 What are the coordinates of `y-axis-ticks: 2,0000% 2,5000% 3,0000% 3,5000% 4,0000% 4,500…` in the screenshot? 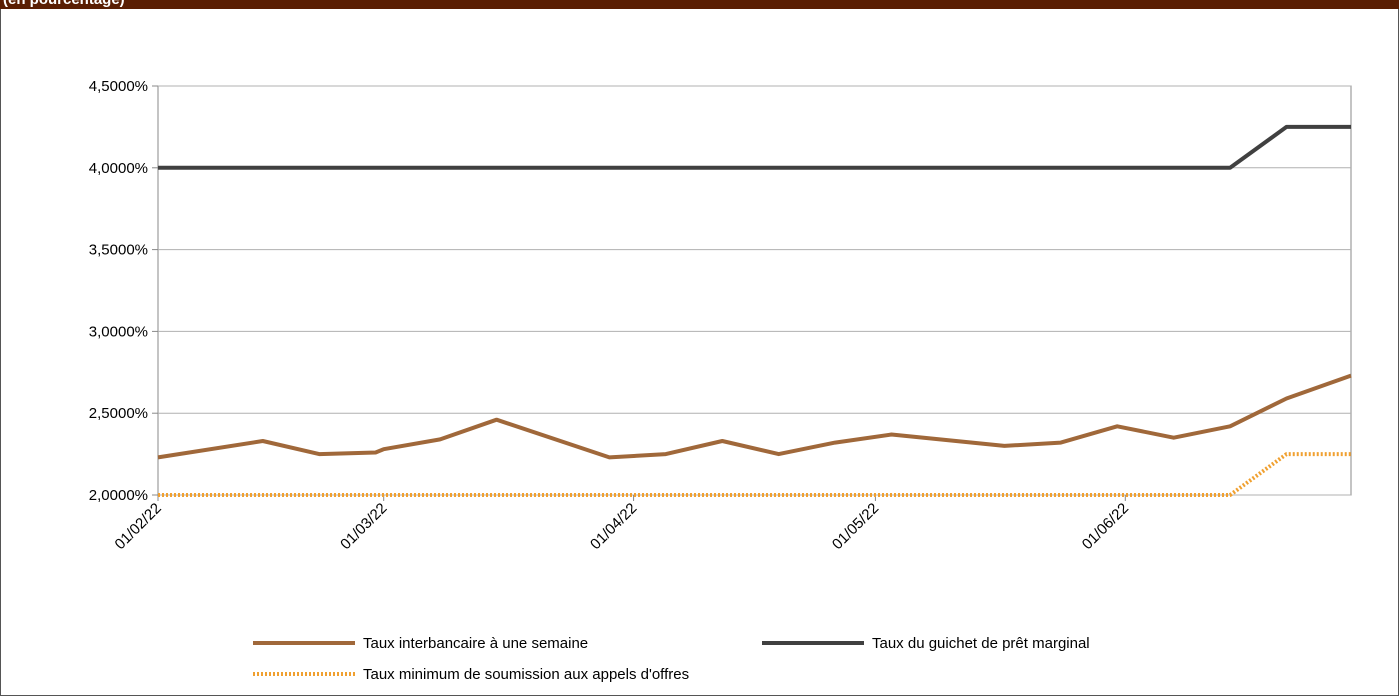 It's located at (123, 291).